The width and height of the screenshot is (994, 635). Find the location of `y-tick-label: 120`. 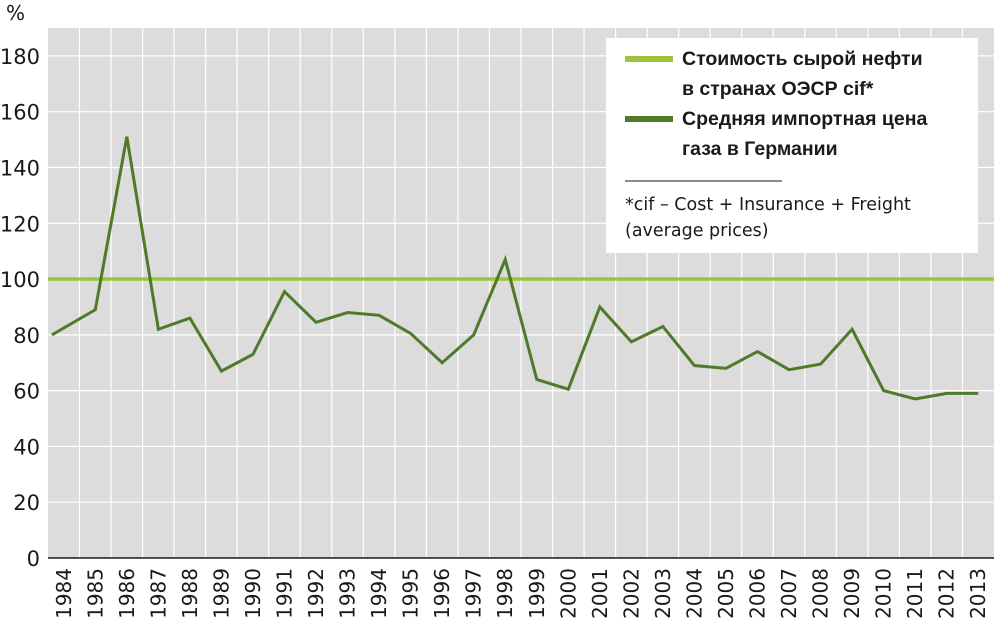

y-tick-label: 120 is located at coordinates (20, 224).